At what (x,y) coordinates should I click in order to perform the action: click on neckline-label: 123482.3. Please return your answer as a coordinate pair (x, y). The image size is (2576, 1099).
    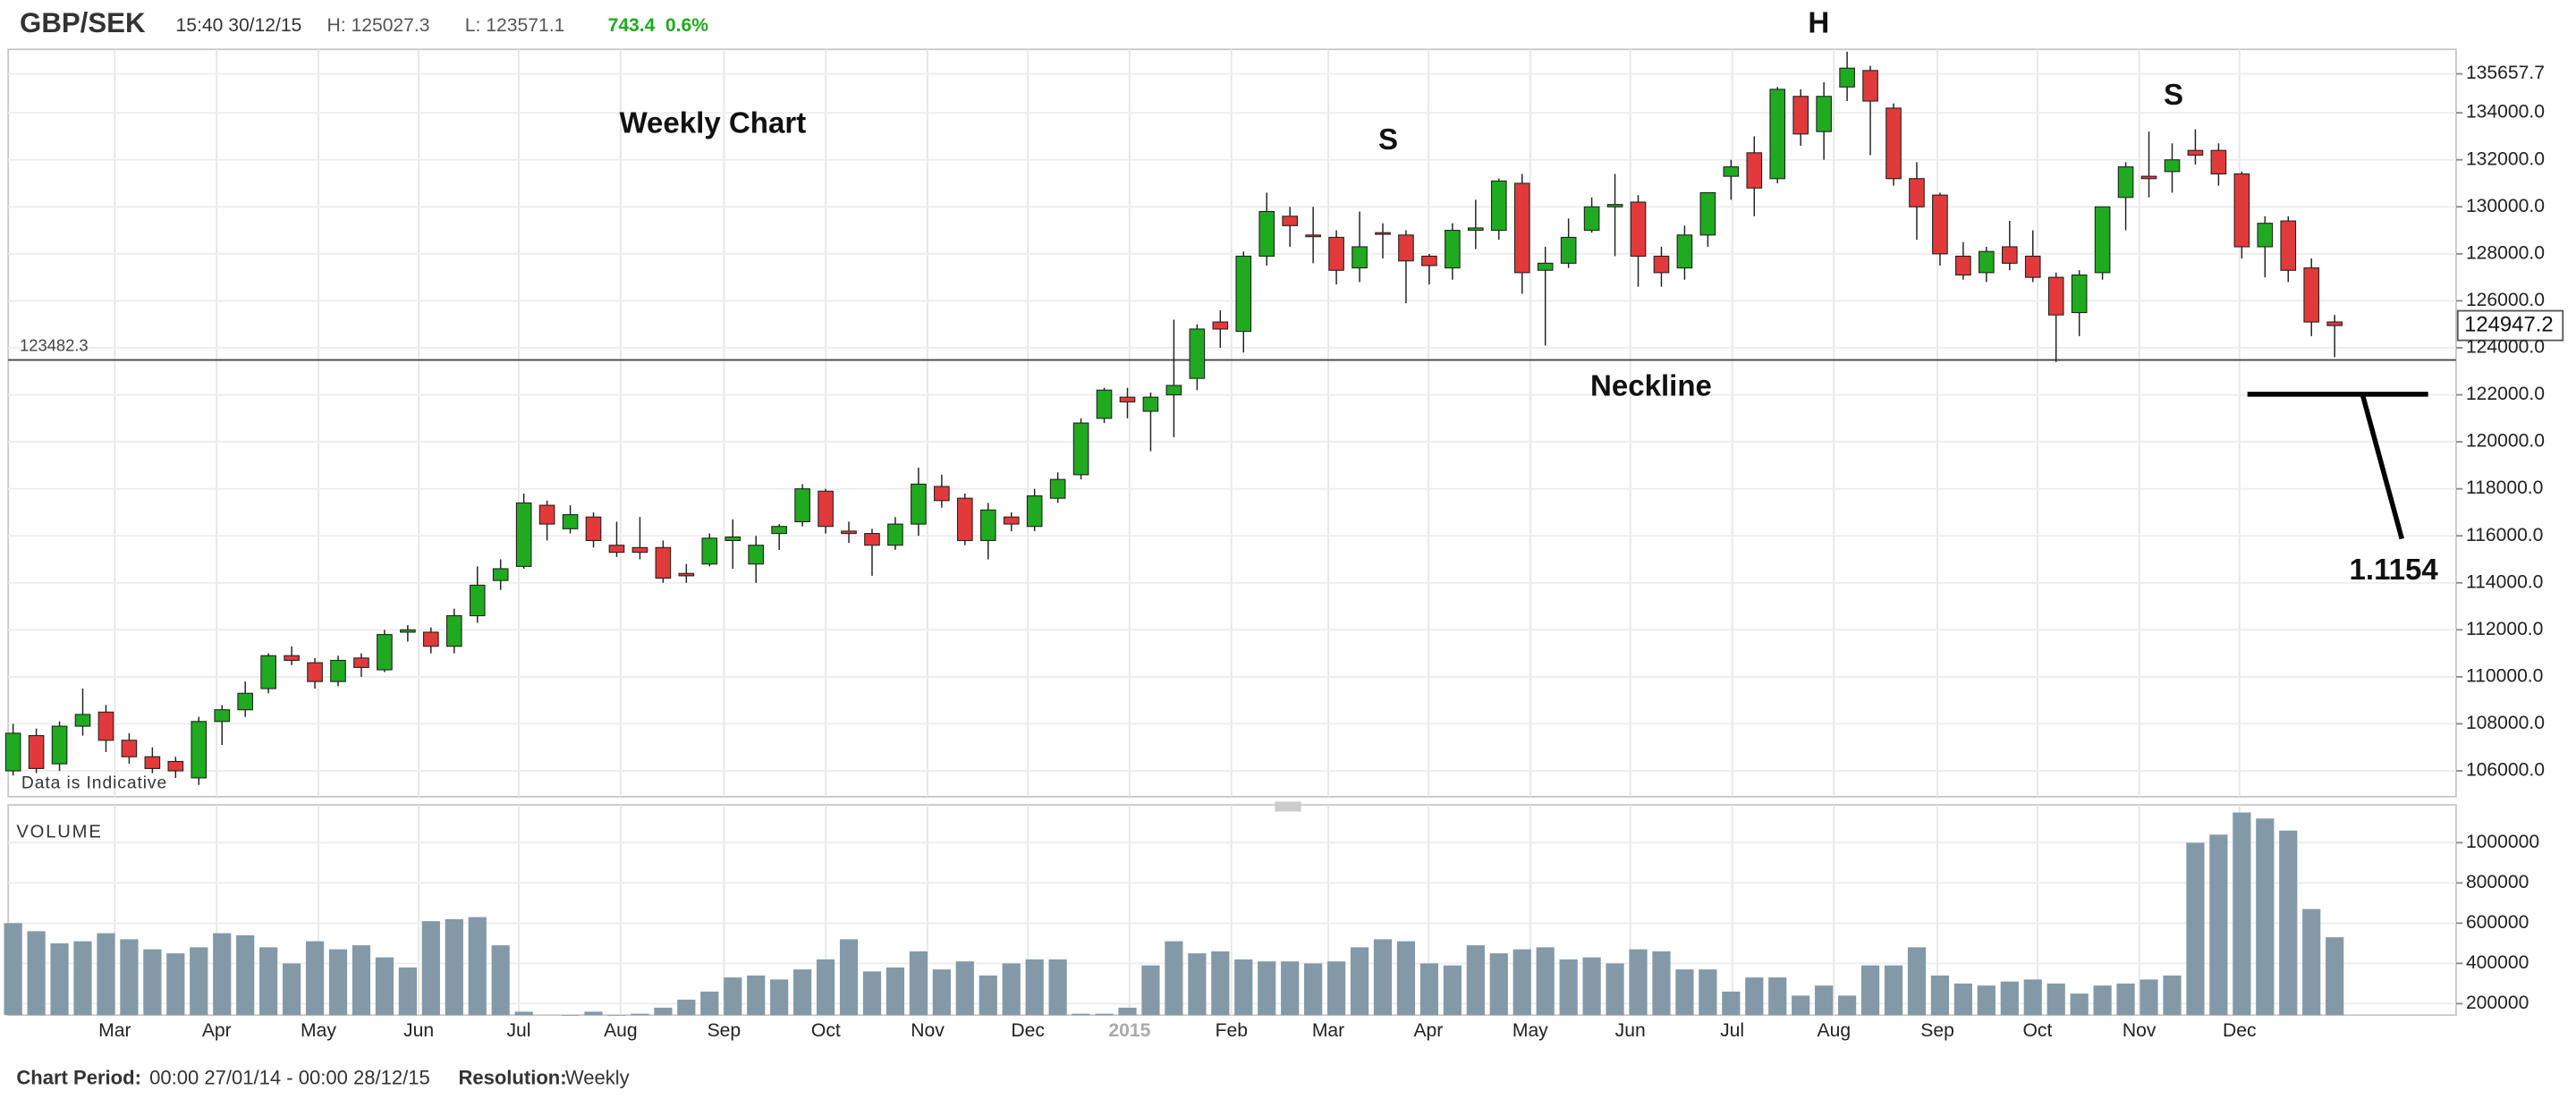
    Looking at the image, I should click on (54, 345).